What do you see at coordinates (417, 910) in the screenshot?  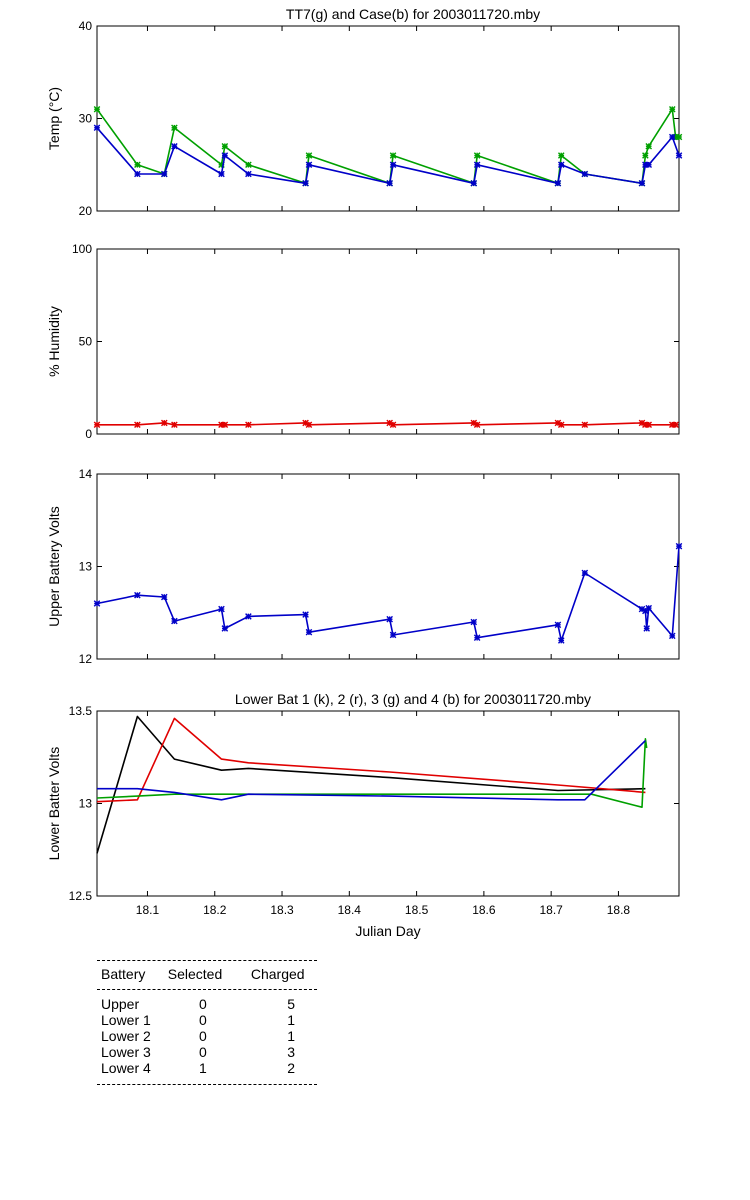 I see `x-tick-label: 18.5` at bounding box center [417, 910].